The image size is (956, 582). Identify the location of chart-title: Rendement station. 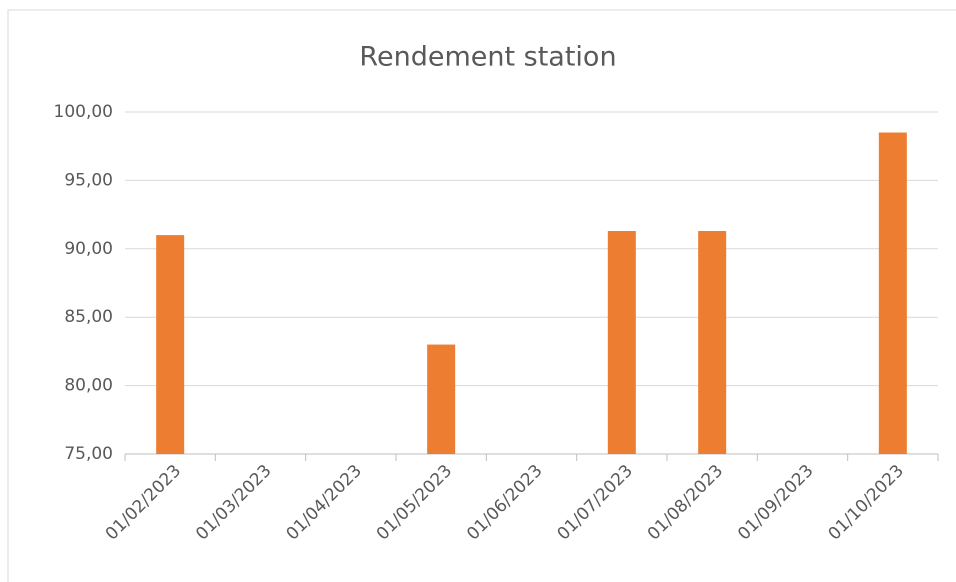
(487, 57).